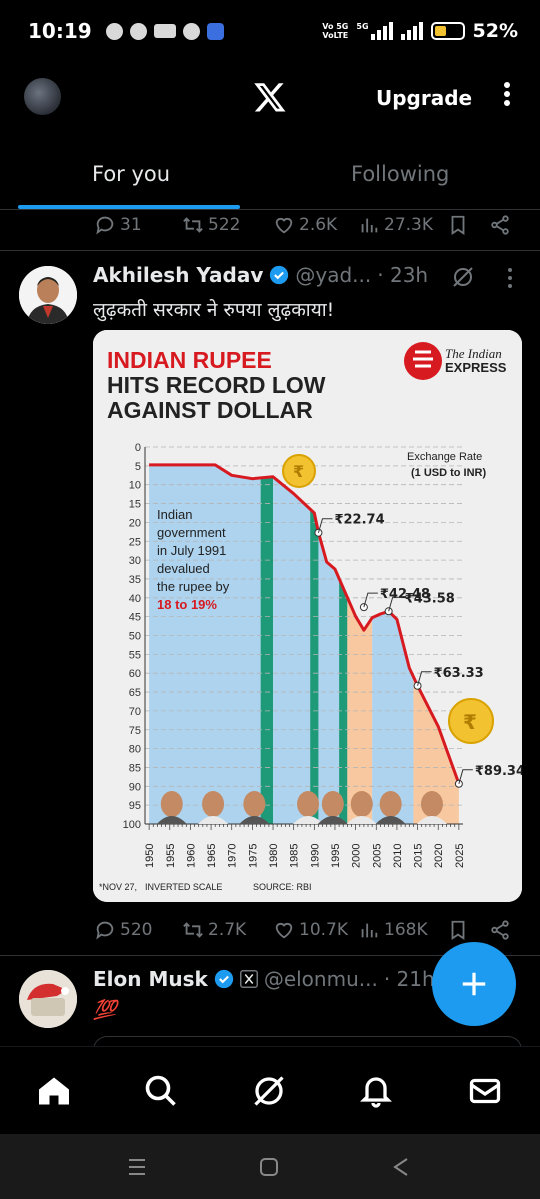  What do you see at coordinates (135, 599) in the screenshot?
I see `y-tick-label: 40` at bounding box center [135, 599].